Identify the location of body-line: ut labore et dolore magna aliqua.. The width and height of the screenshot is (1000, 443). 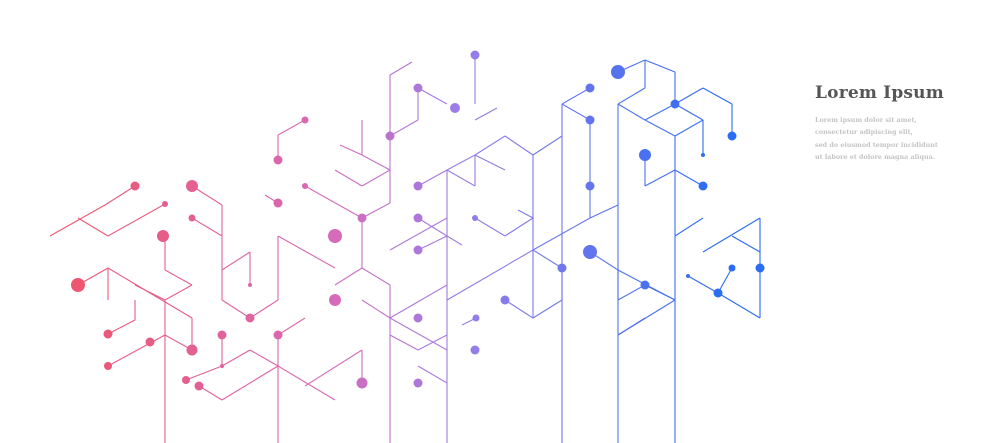
(875, 156).